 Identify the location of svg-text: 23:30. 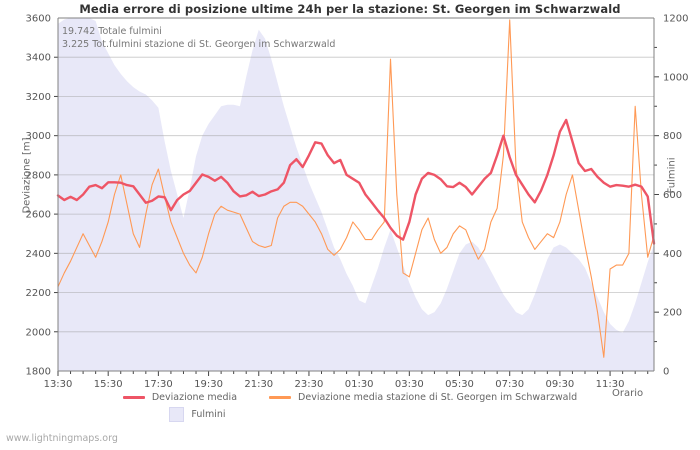
(309, 384).